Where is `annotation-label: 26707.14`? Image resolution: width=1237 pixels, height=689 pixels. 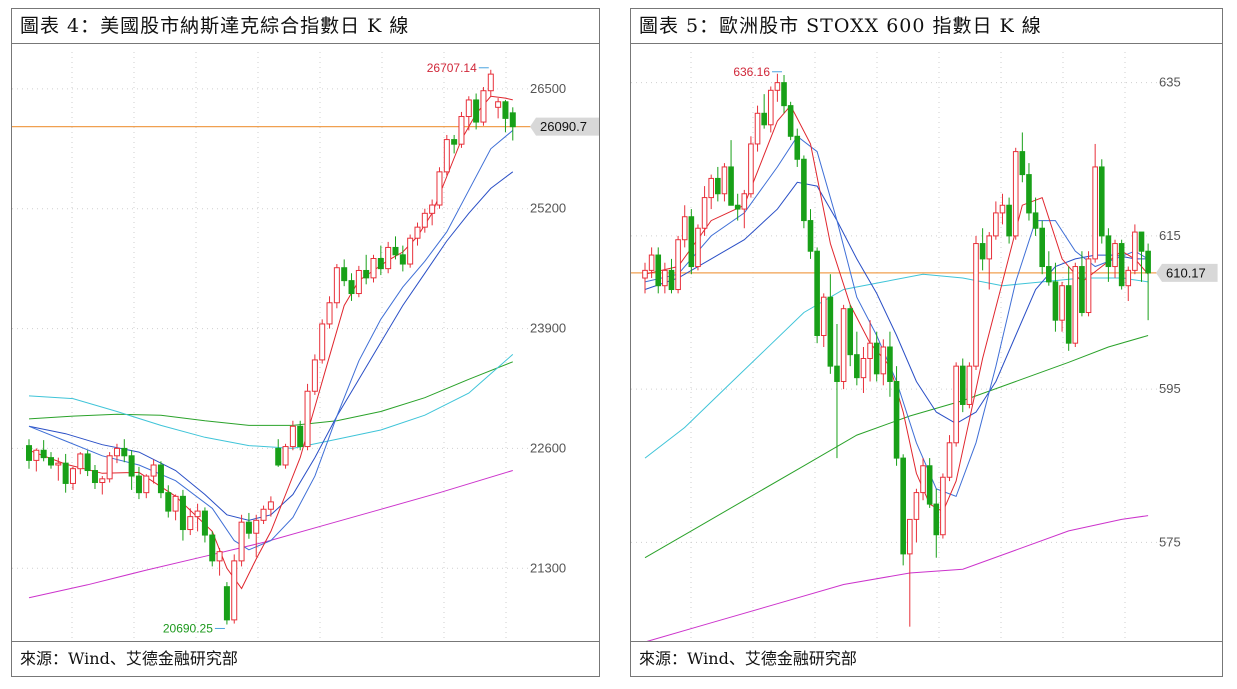 annotation-label: 26707.14 is located at coordinates (452, 68).